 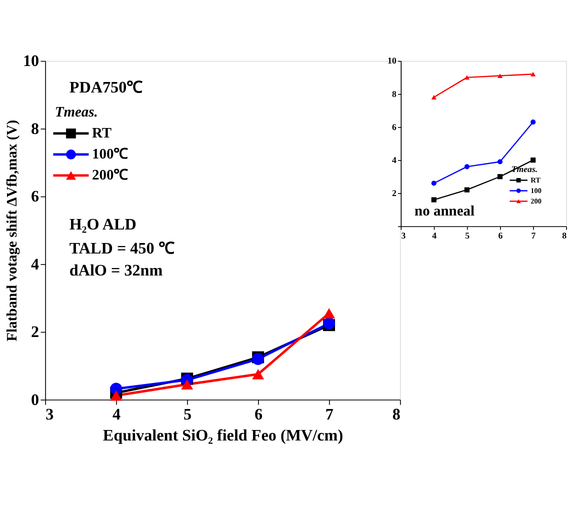 I want to click on annotation: TALD = 450 ℃, so click(x=122, y=249).